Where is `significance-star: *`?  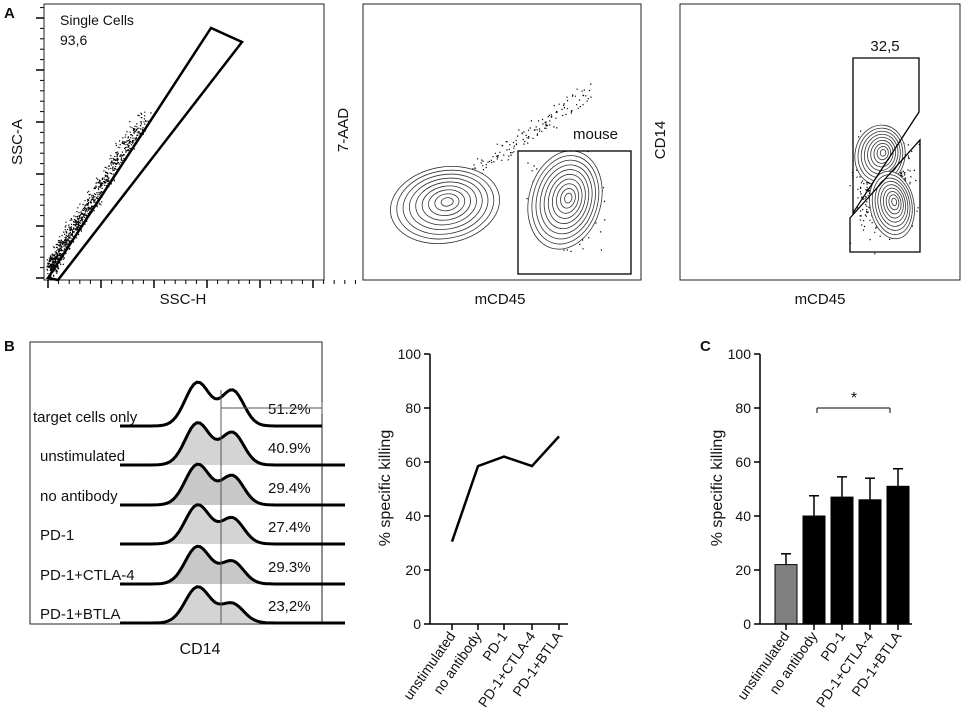 significance-star: * is located at coordinates (854, 398).